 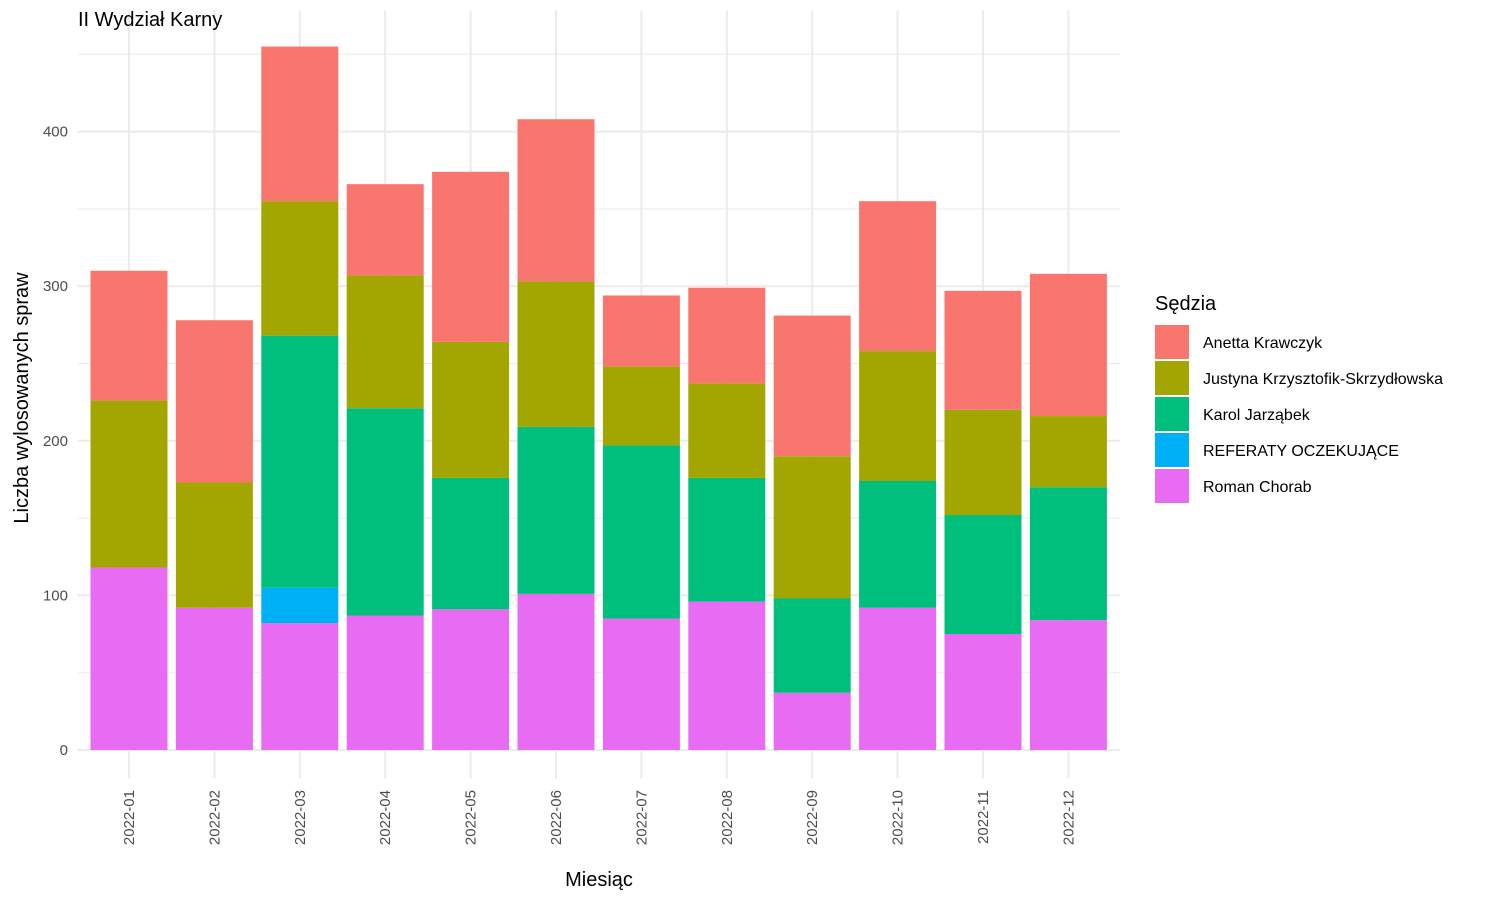 I want to click on legend-key-referaty-oczekujace, so click(x=1172, y=450).